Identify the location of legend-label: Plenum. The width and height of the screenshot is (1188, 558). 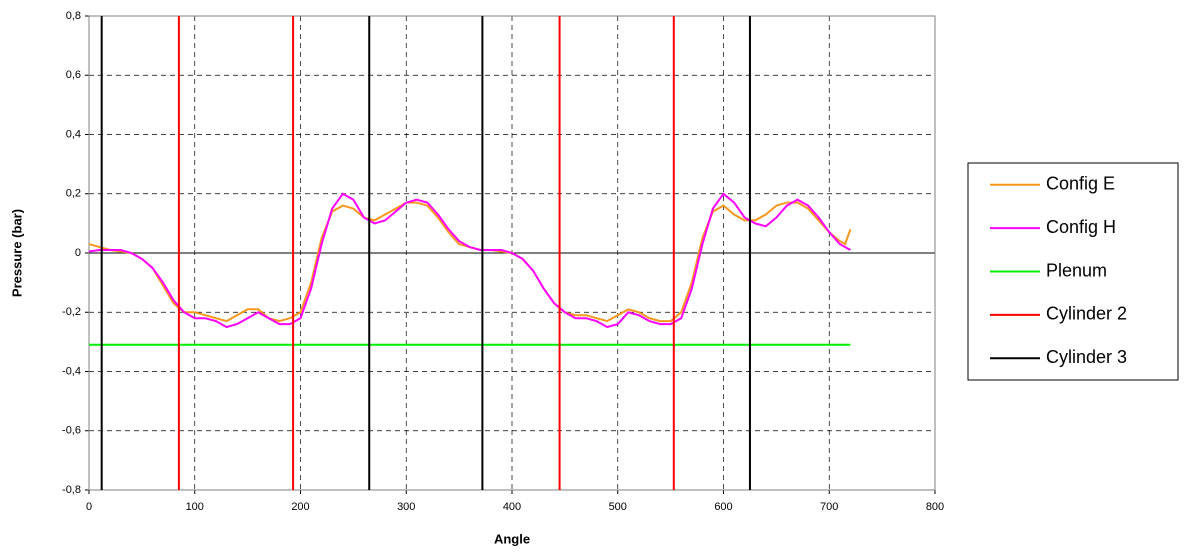
(1076, 270).